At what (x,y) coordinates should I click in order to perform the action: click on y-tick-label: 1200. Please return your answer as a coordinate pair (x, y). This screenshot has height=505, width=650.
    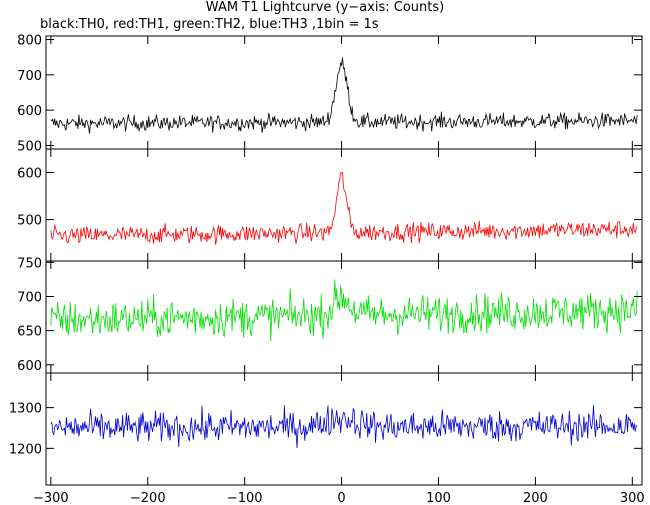
    Looking at the image, I should click on (25, 449).